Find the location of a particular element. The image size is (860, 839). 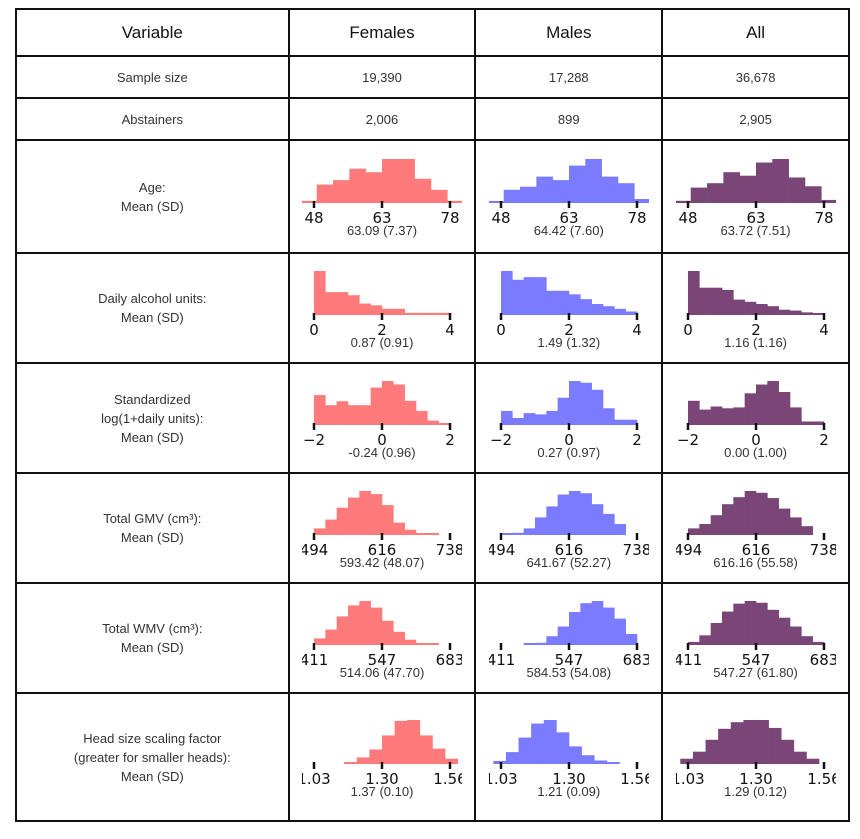

mean-sd-value: 1.29 (0.12) is located at coordinates (756, 791).